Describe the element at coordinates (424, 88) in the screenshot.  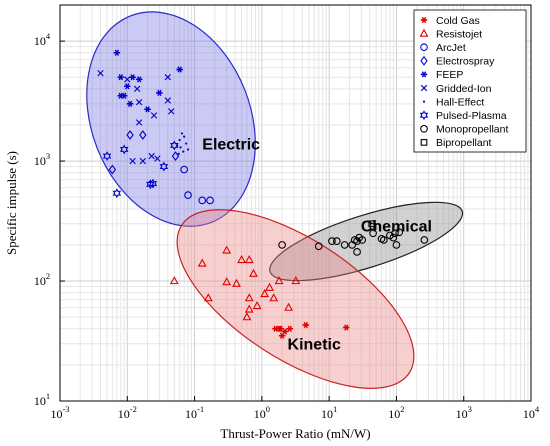
I see `legend-marker-gridded-ion` at that location.